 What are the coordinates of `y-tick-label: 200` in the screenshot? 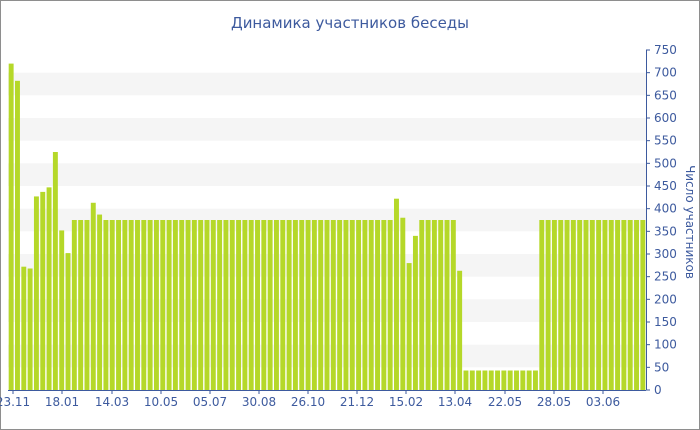 It's located at (665, 299).